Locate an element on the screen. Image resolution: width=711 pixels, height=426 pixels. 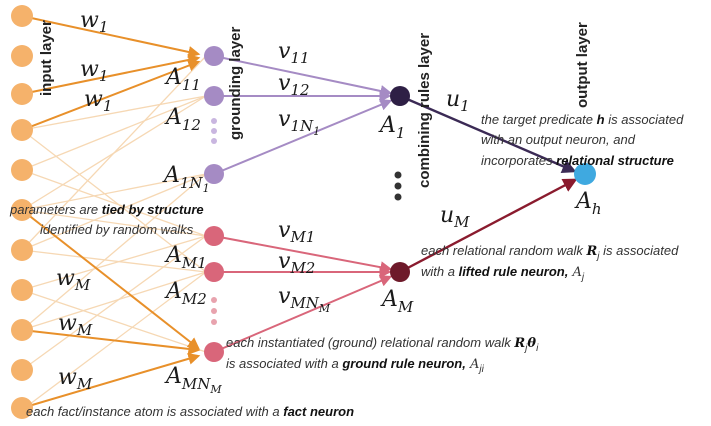
edge-uM is located at coordinates (488, 226).